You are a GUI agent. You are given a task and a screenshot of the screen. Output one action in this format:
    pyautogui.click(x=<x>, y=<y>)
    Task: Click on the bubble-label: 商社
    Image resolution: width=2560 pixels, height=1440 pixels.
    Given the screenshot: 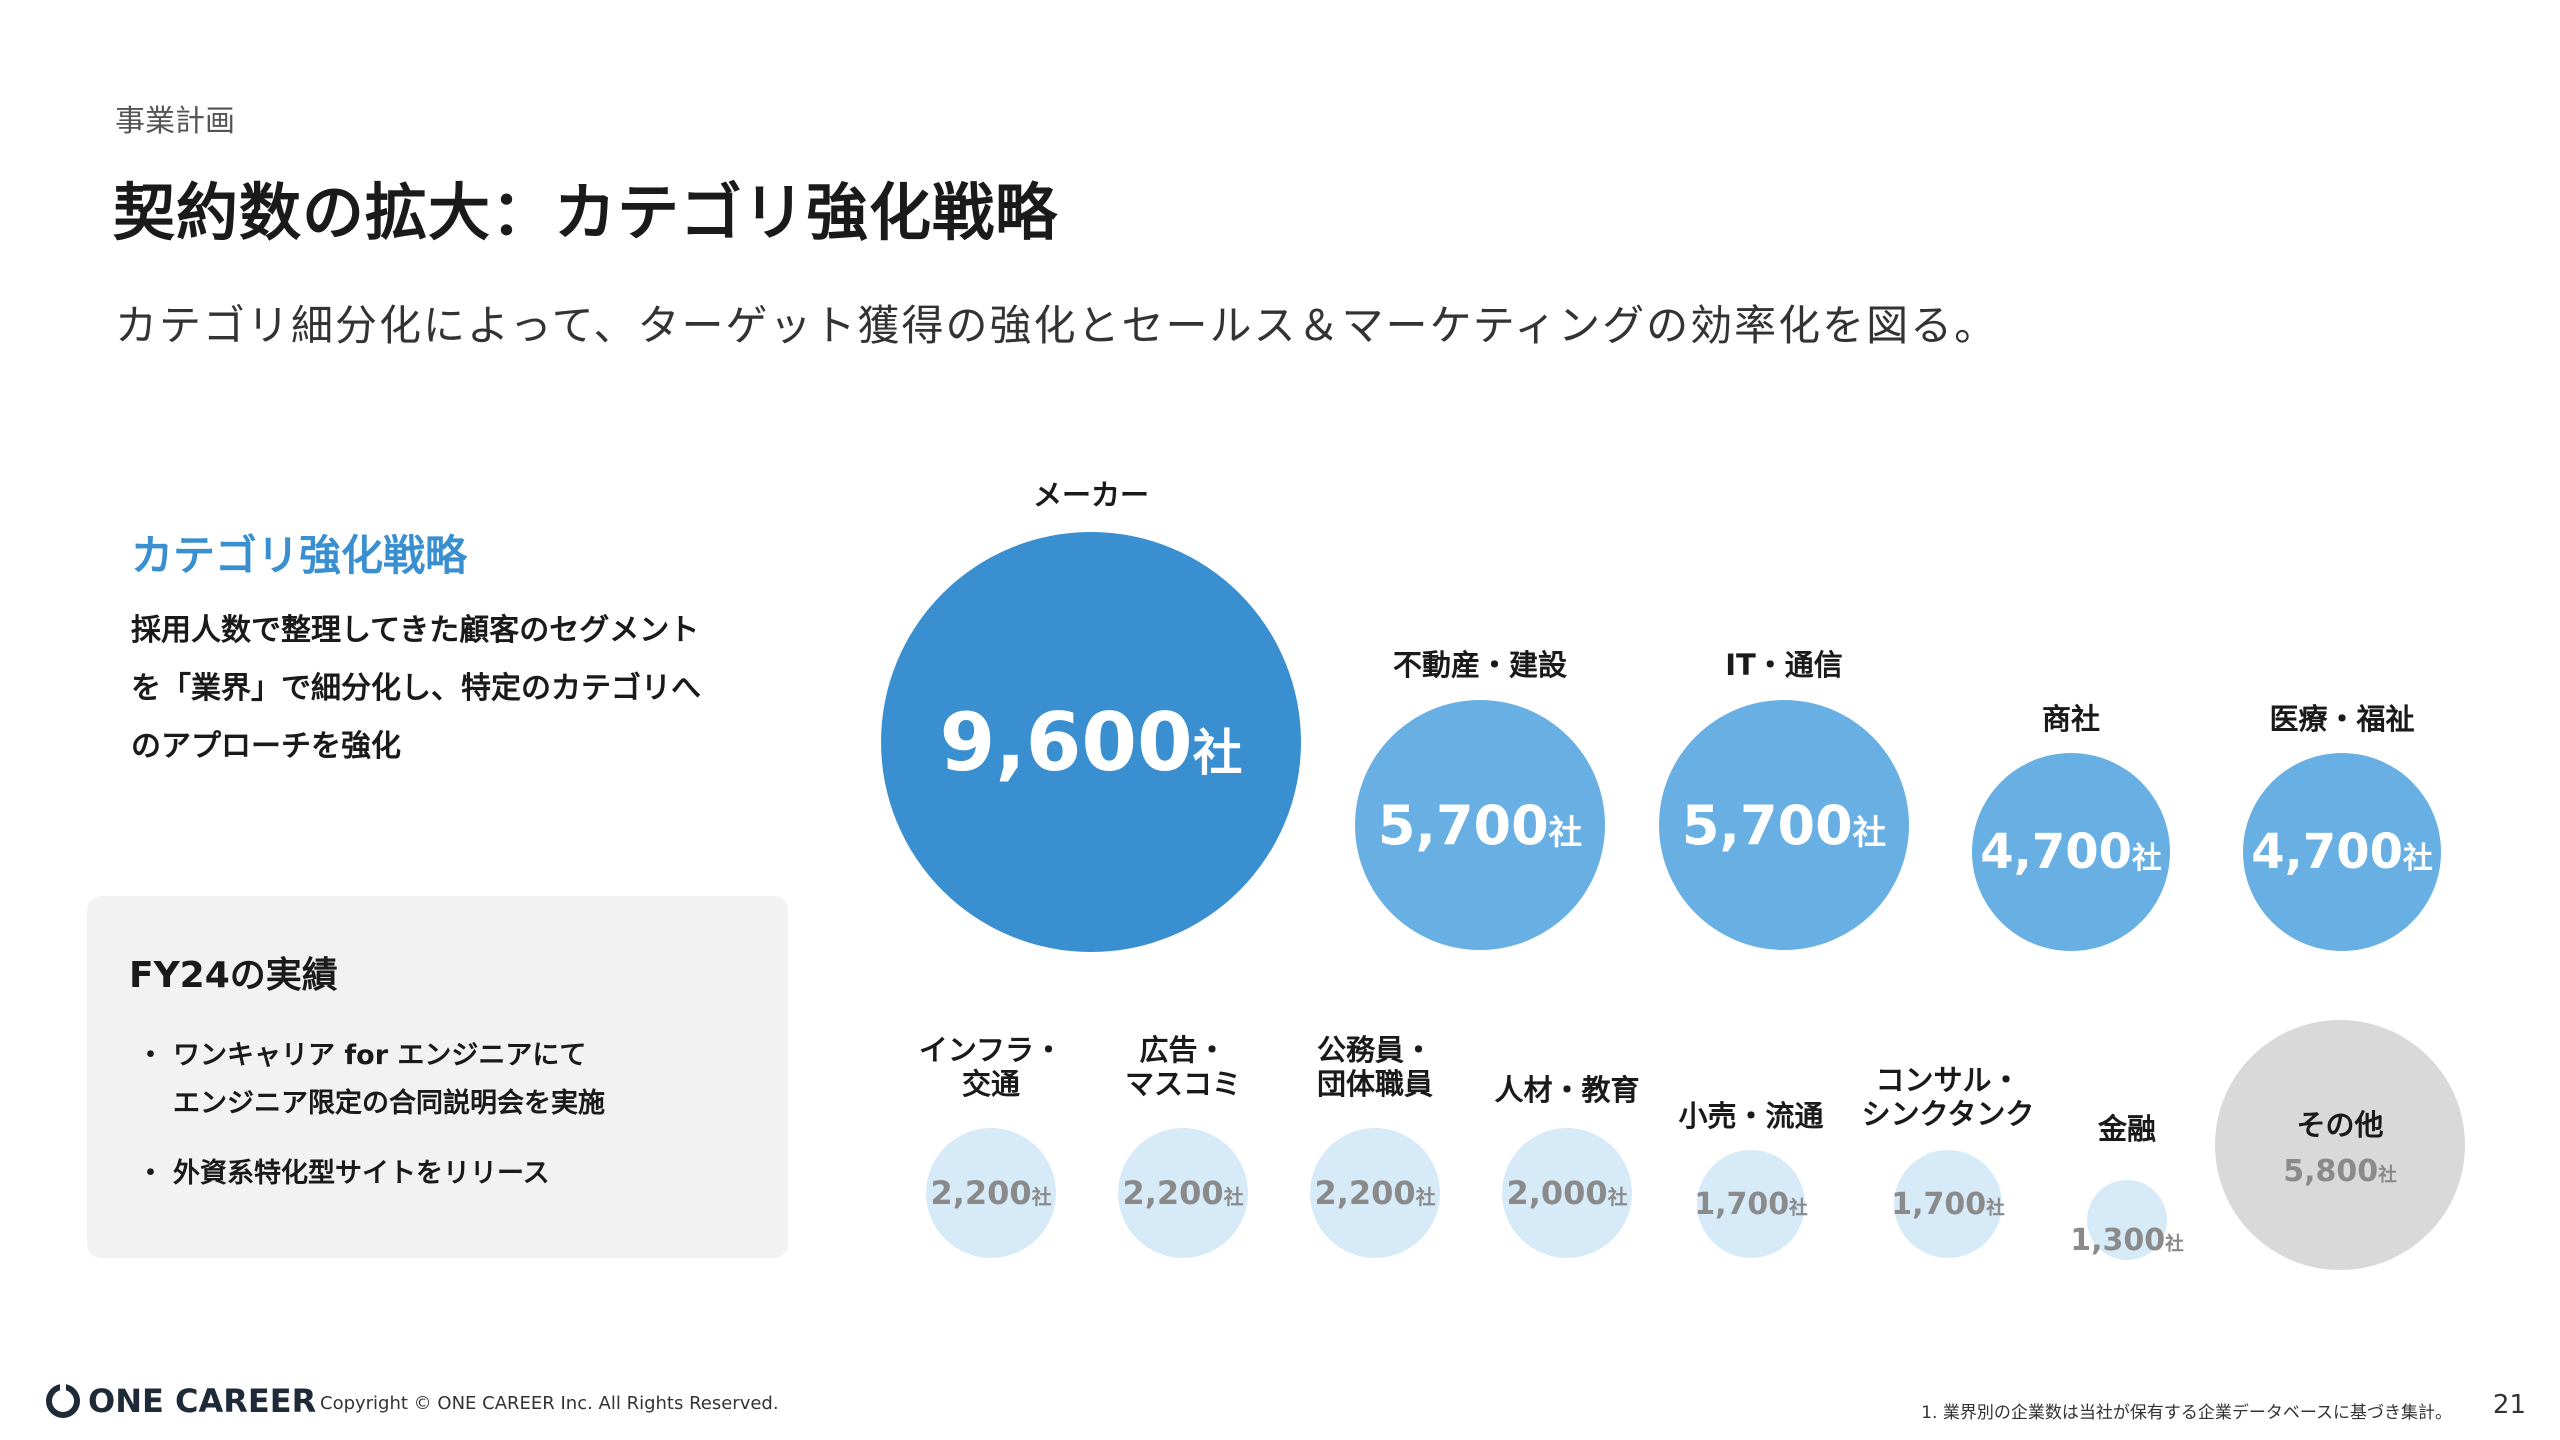 What is the action you would take?
    pyautogui.click(x=2071, y=719)
    